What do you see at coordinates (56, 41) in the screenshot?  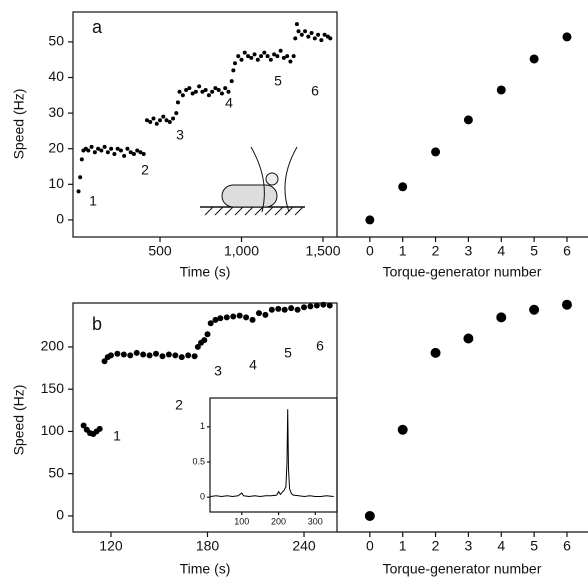 I see `y-tick-label: 50` at bounding box center [56, 41].